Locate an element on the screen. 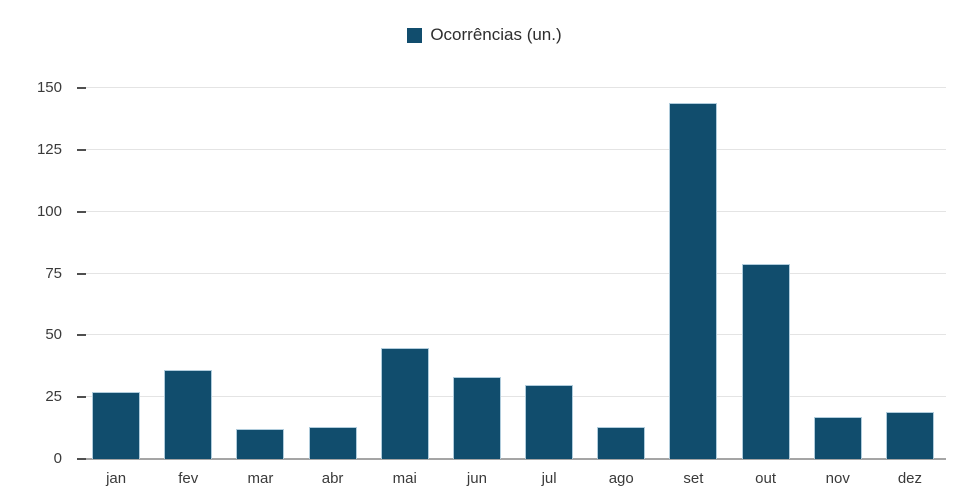 The height and width of the screenshot is (501, 969). y-tick-label-150: 150 is located at coordinates (49, 87).